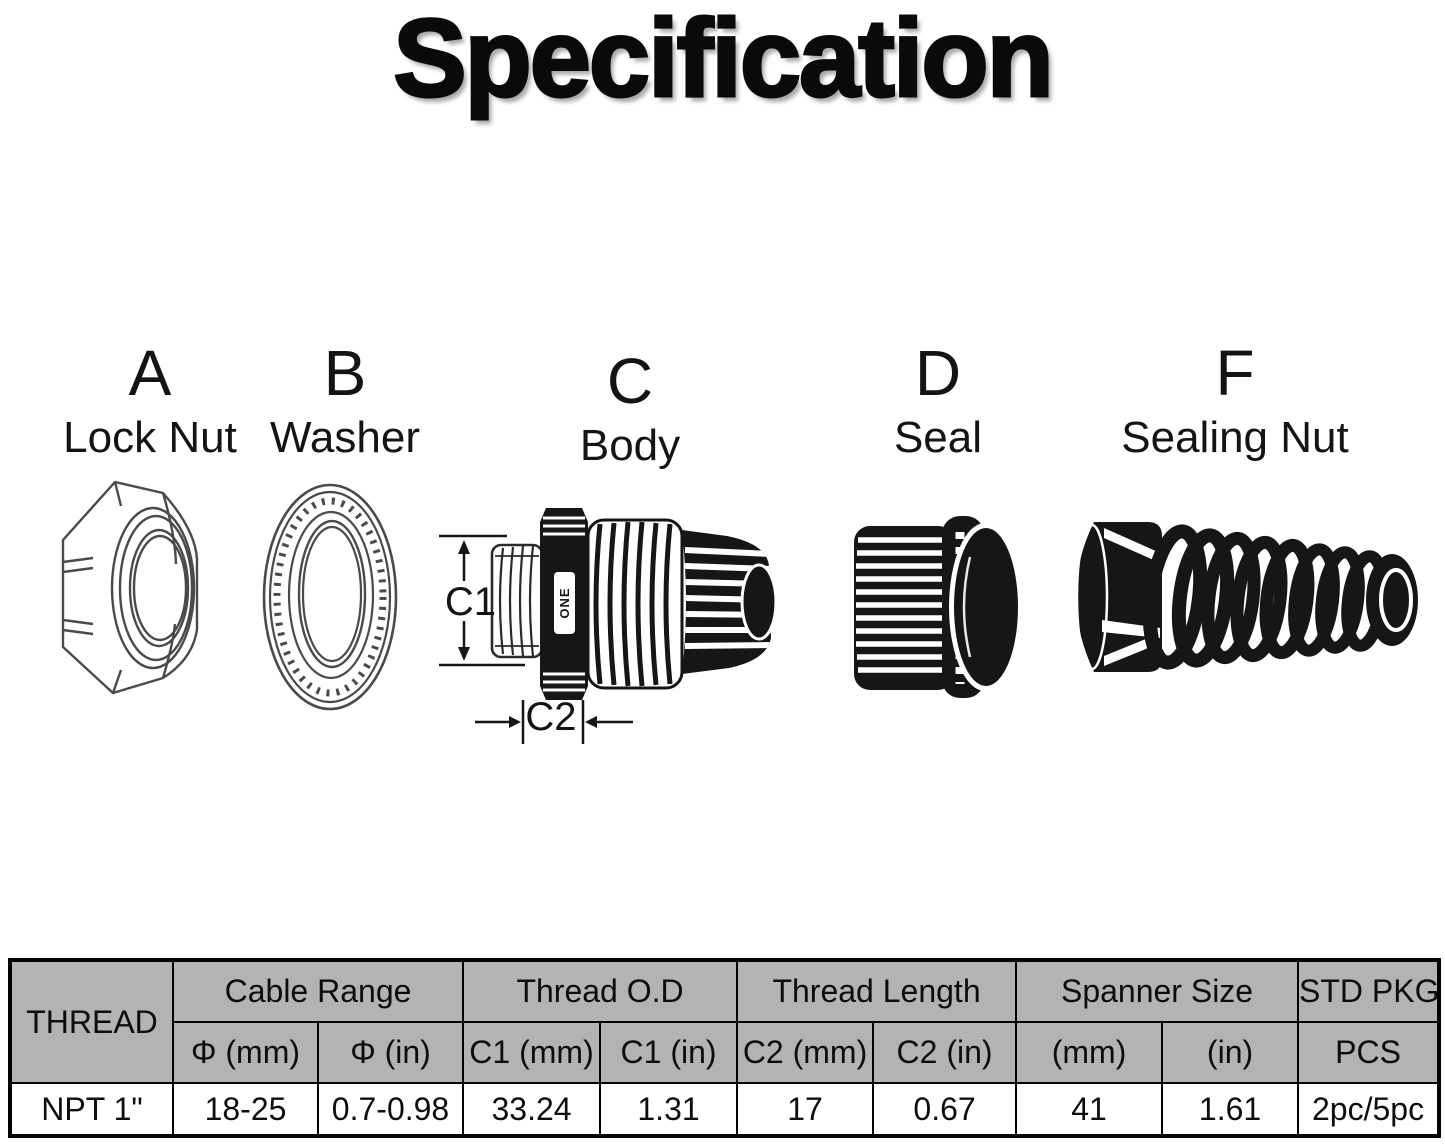  Describe the element at coordinates (805, 1109) in the screenshot. I see `td-thread-length-mm: 17` at that location.